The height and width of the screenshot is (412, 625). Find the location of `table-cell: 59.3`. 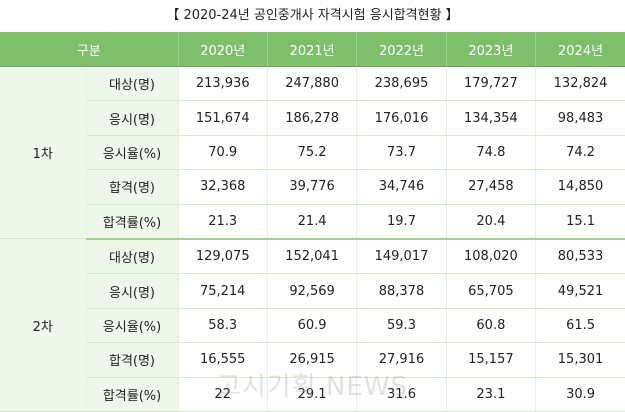

table-cell: 59.3 is located at coordinates (401, 326).